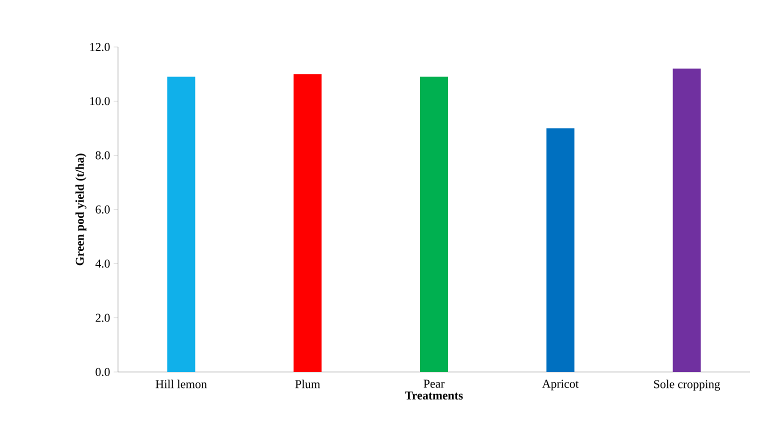 The width and height of the screenshot is (777, 443). I want to click on y-tick-label: 10.0, so click(100, 101).